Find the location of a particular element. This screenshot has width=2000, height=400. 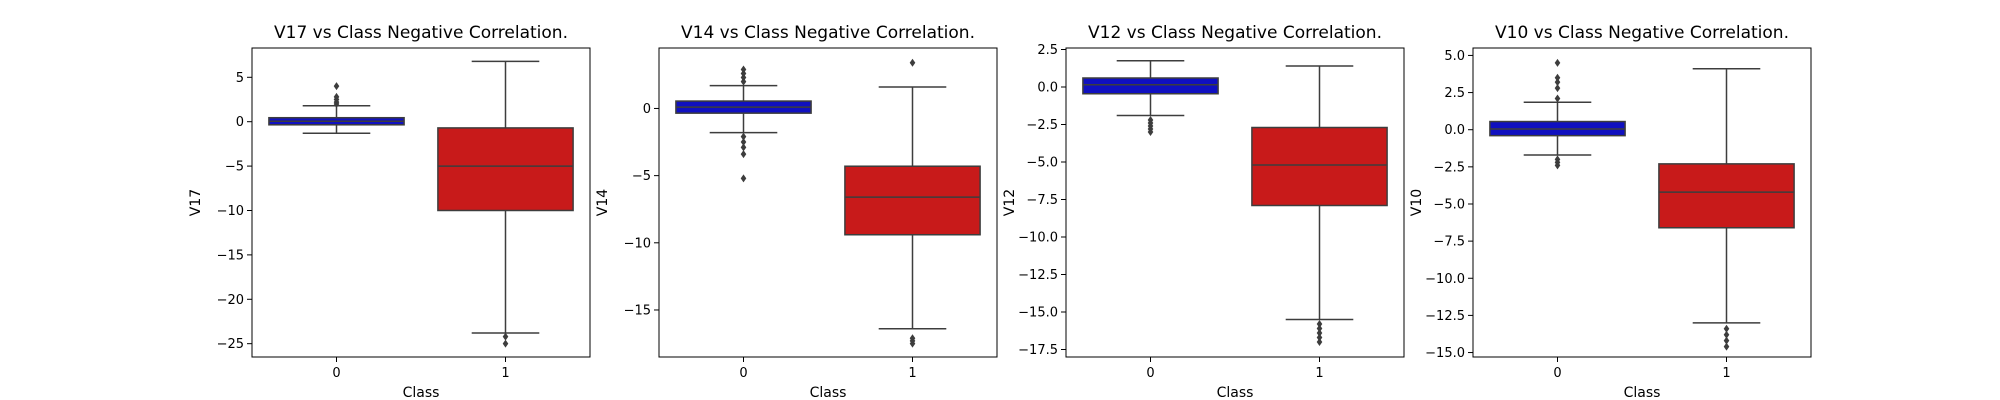

y-axis-label: V12 is located at coordinates (1010, 202).